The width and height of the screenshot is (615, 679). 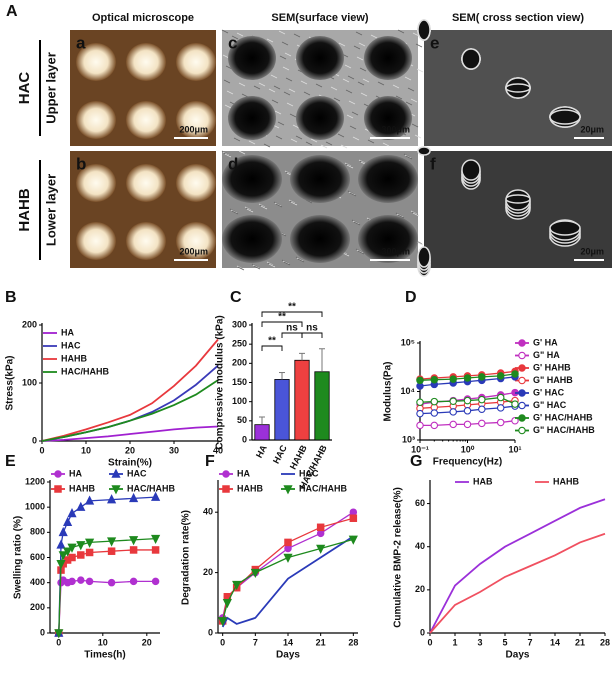 I want to click on significance-label: **, so click(x=272, y=341).